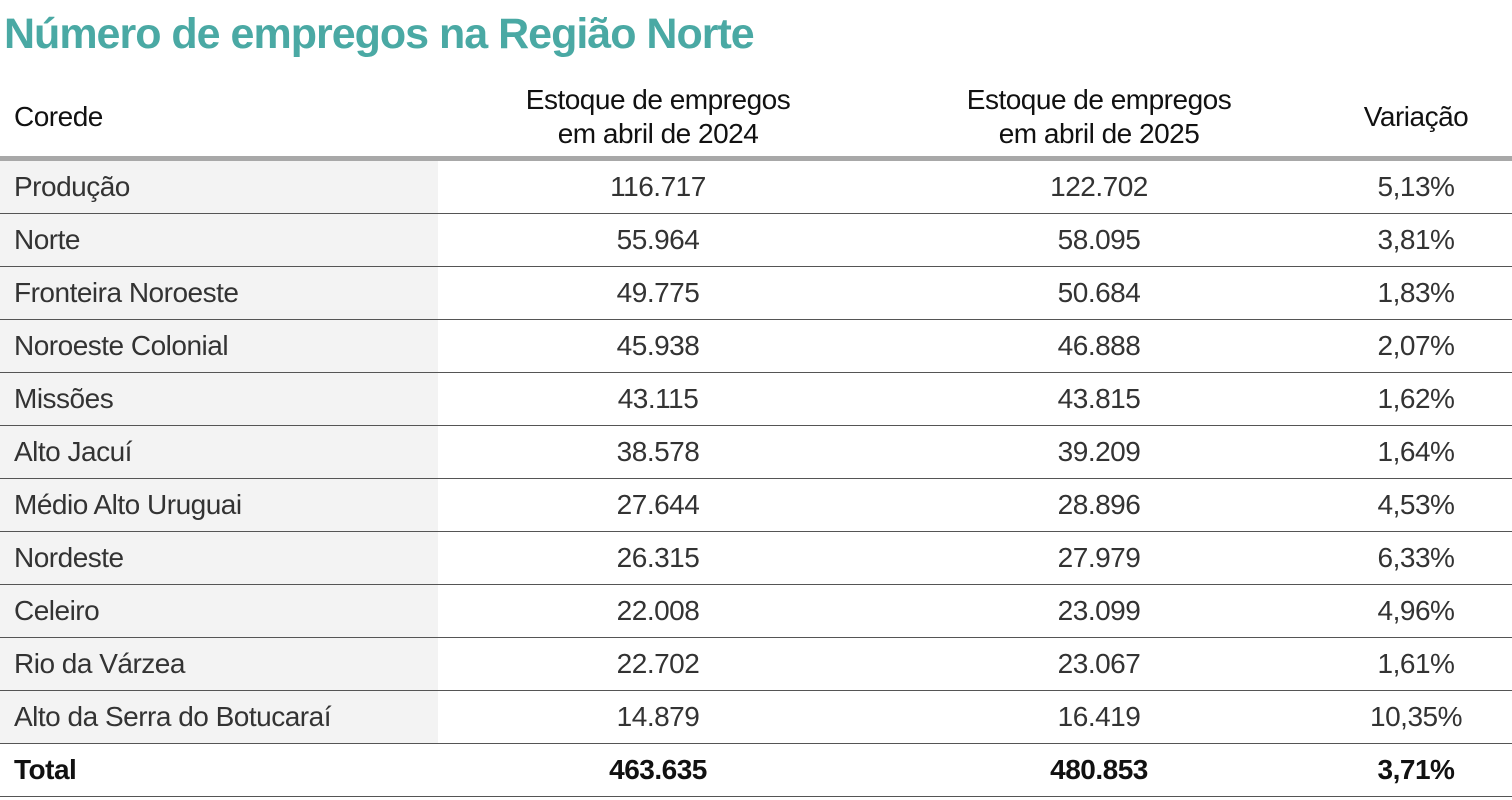  What do you see at coordinates (658, 663) in the screenshot?
I see `cell-2024: 22.702` at bounding box center [658, 663].